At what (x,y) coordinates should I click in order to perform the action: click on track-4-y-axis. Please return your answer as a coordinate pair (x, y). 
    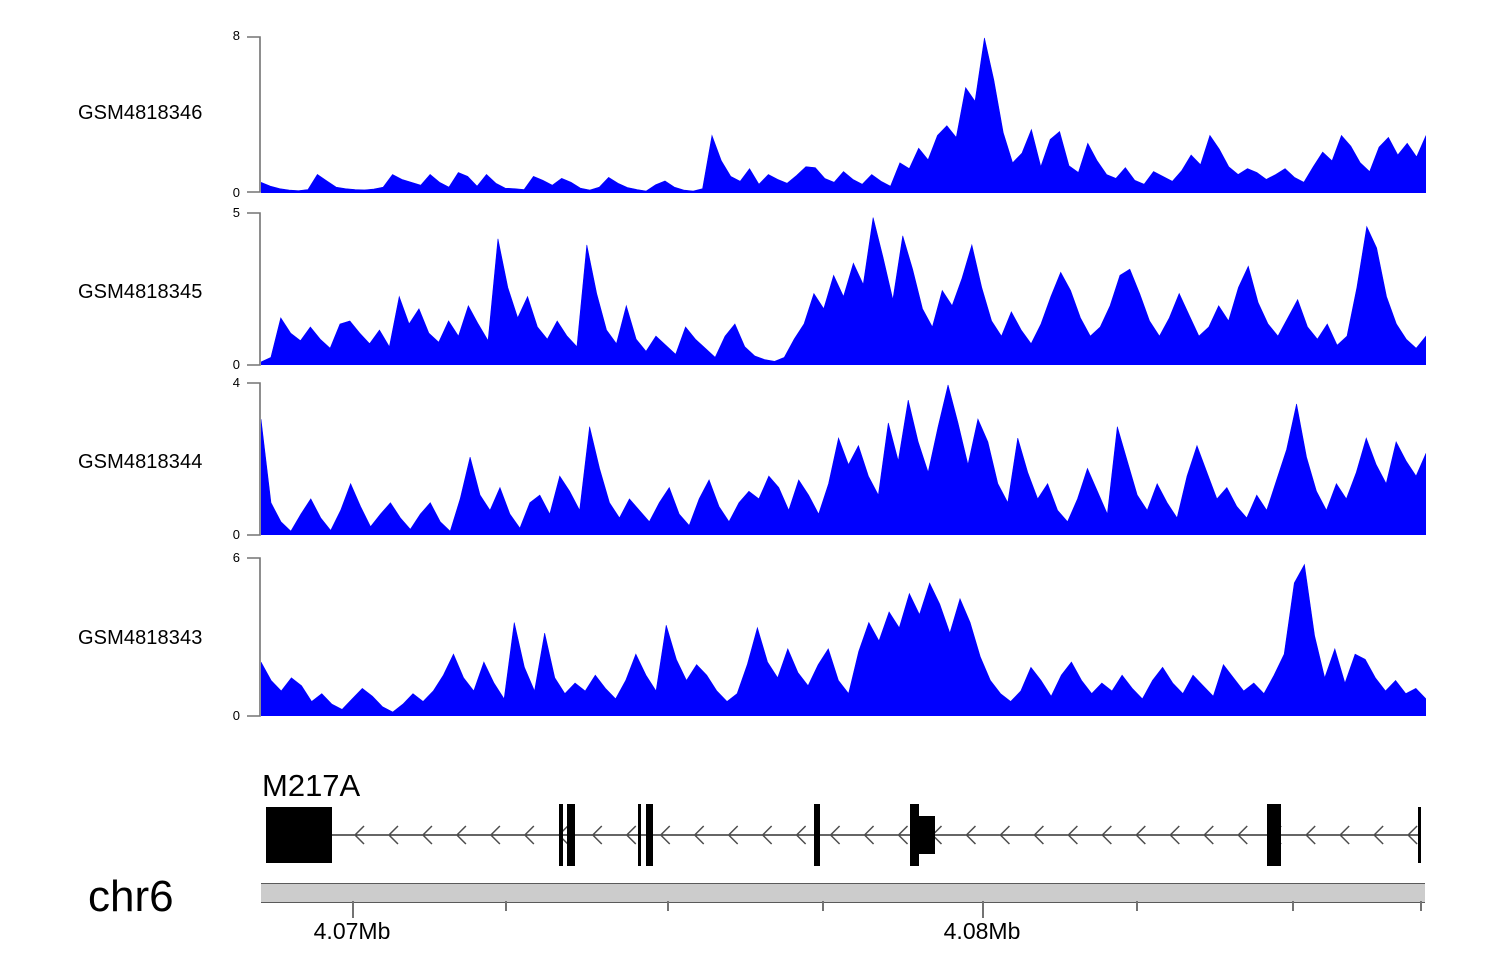
    Looking at the image, I should click on (257, 638).